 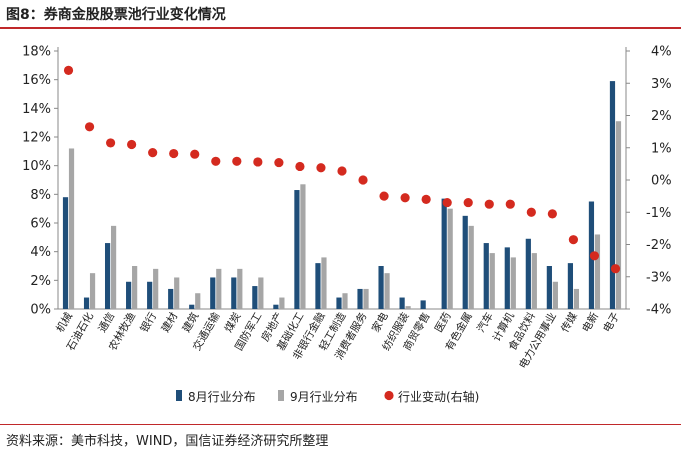 What do you see at coordinates (40, 310) in the screenshot?
I see `y-left-tick-label: 0%` at bounding box center [40, 310].